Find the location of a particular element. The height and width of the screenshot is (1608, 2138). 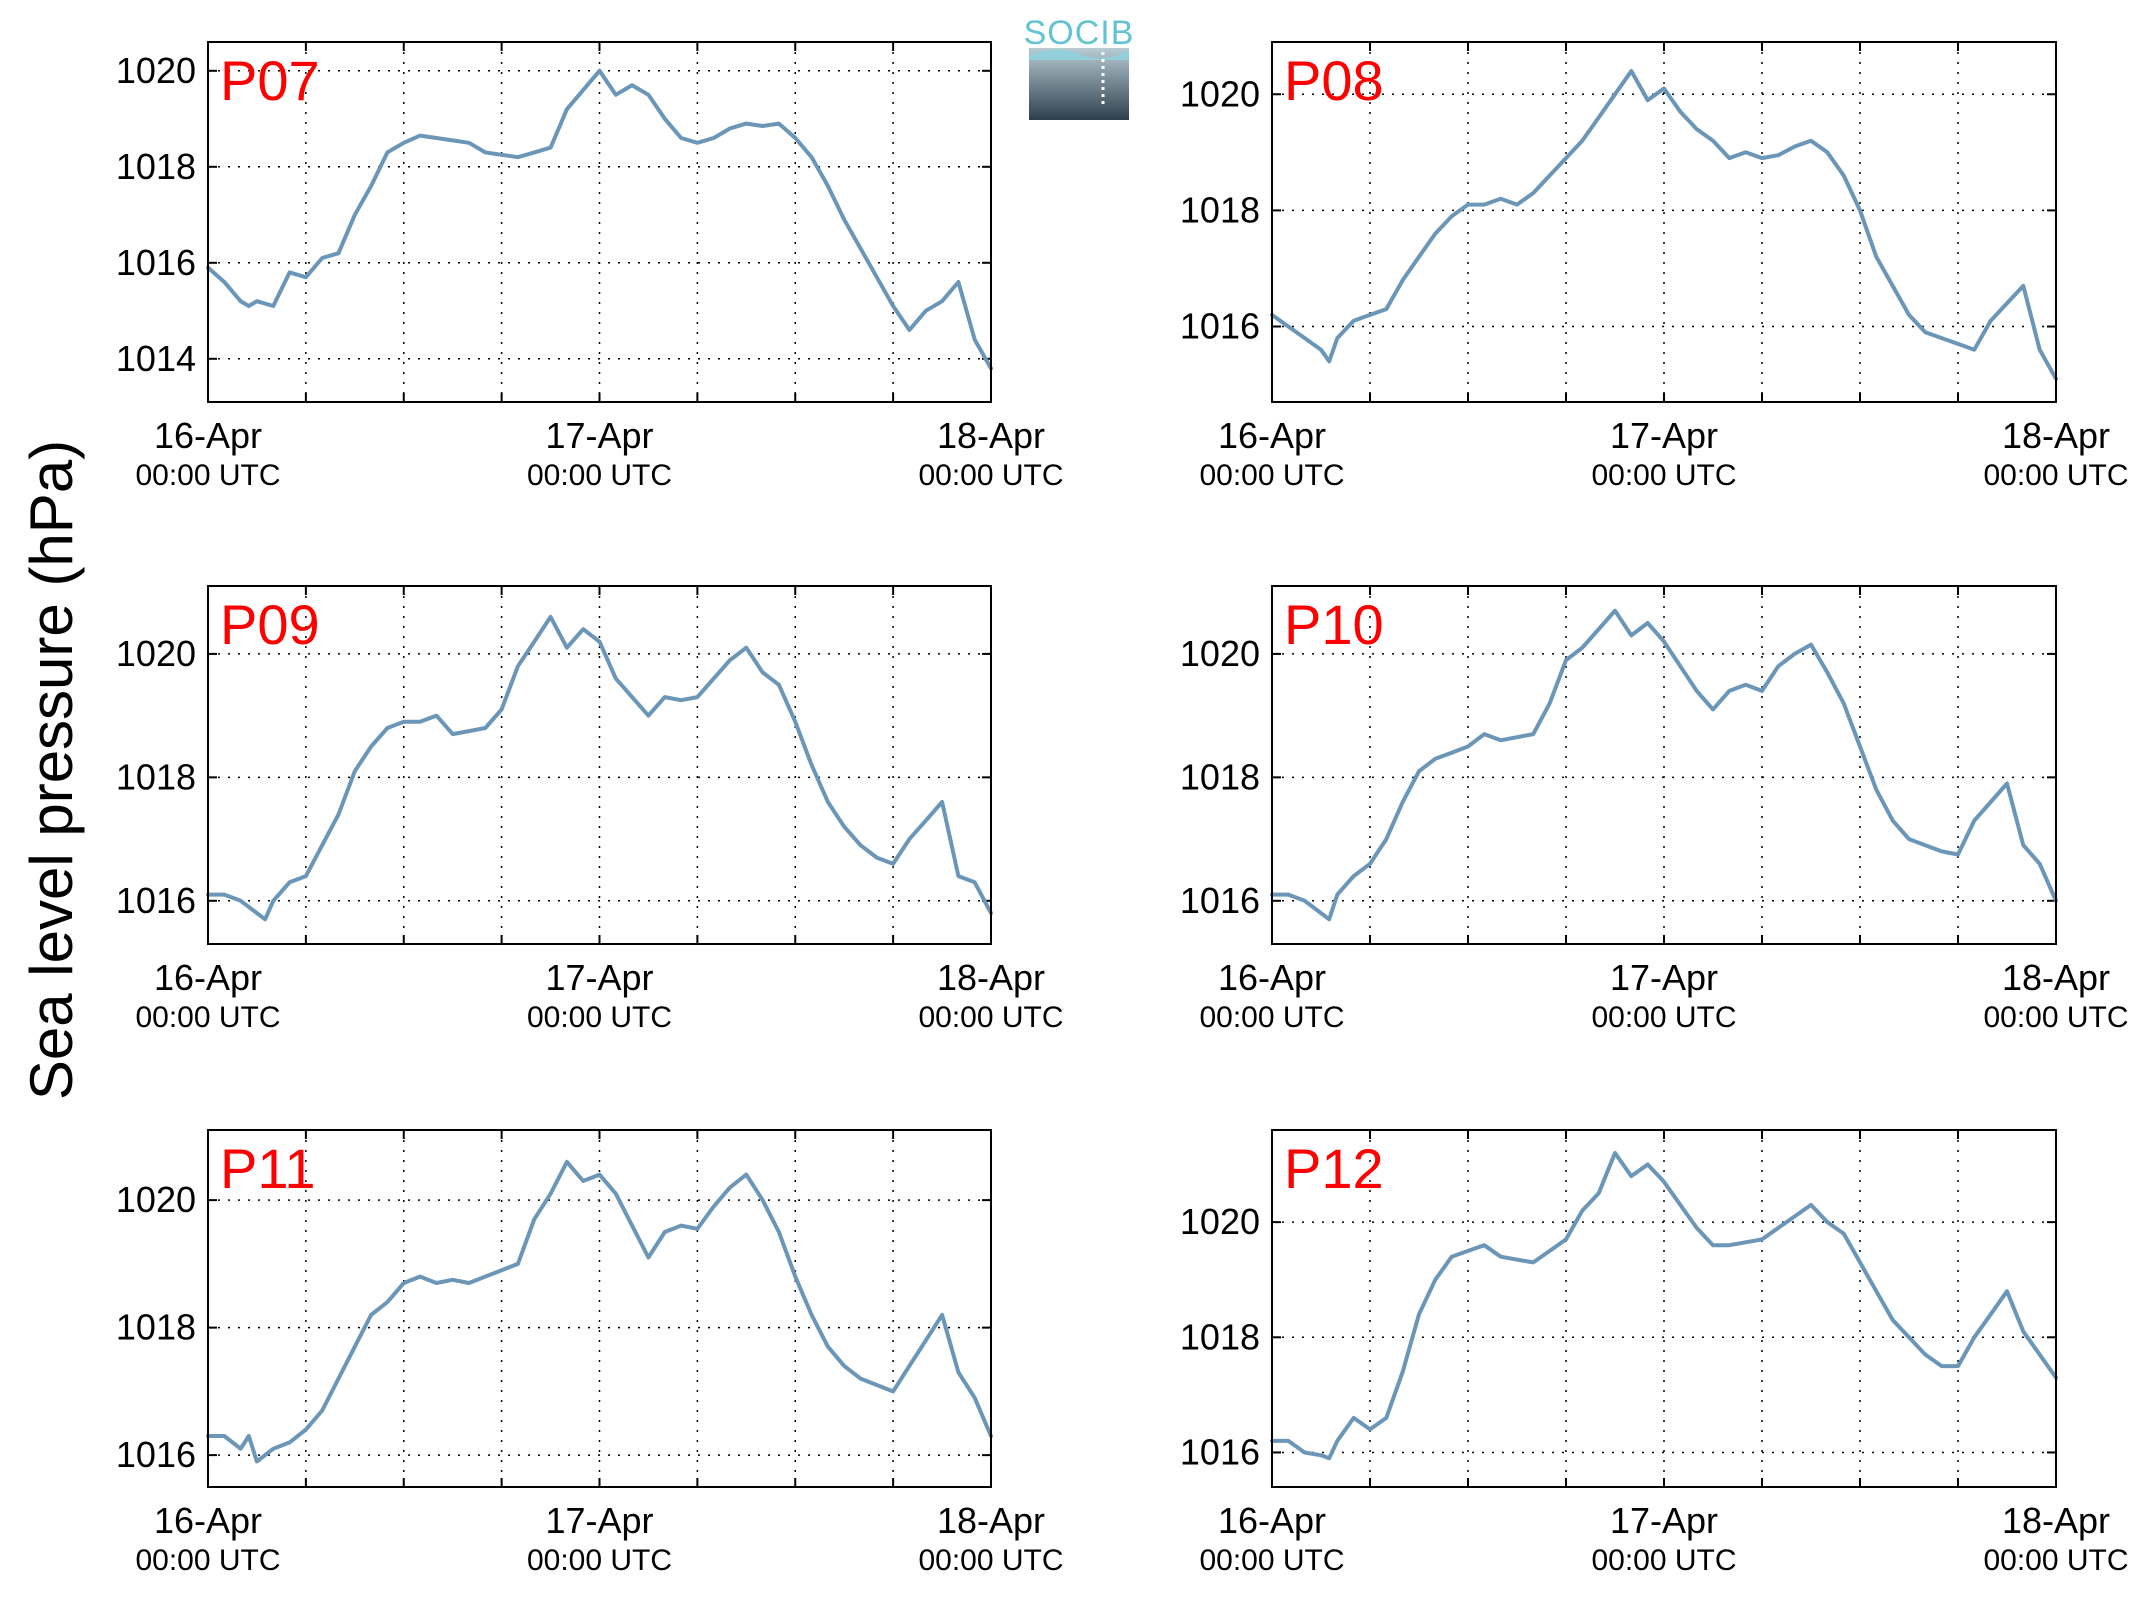

series-line-p12 is located at coordinates (1664, 1306).